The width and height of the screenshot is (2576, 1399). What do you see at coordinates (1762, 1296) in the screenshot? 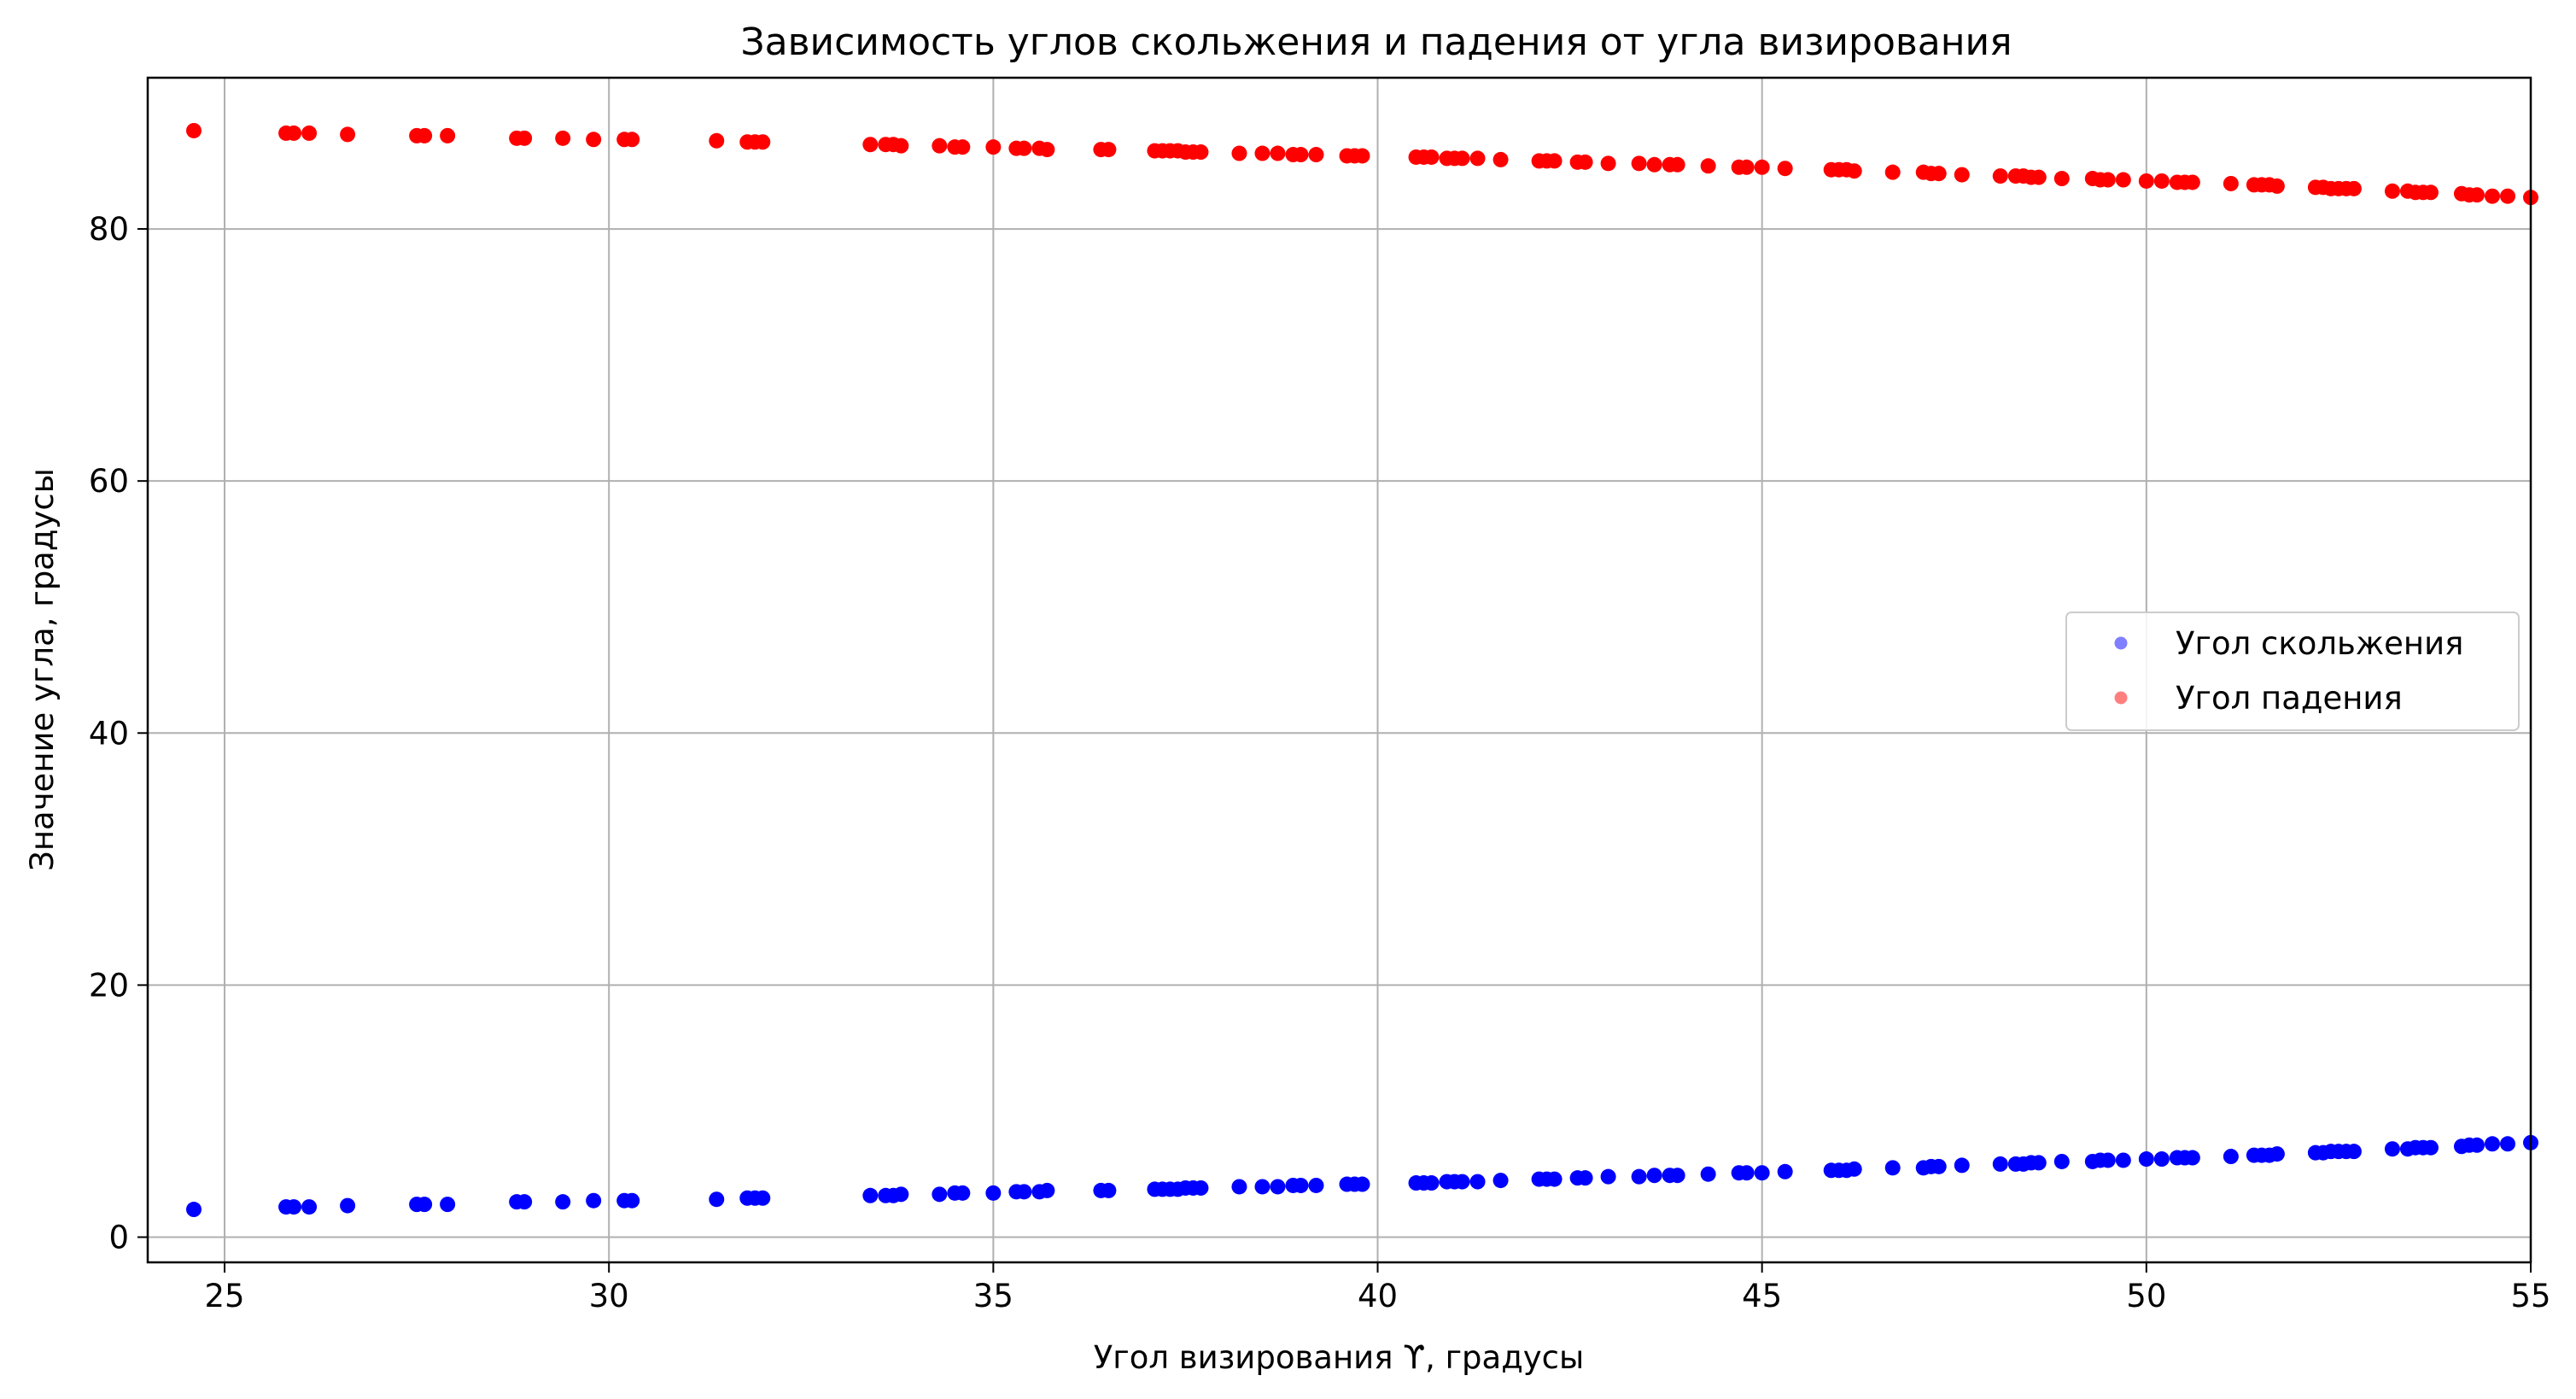
I see `x-tick-label: 45` at bounding box center [1762, 1296].